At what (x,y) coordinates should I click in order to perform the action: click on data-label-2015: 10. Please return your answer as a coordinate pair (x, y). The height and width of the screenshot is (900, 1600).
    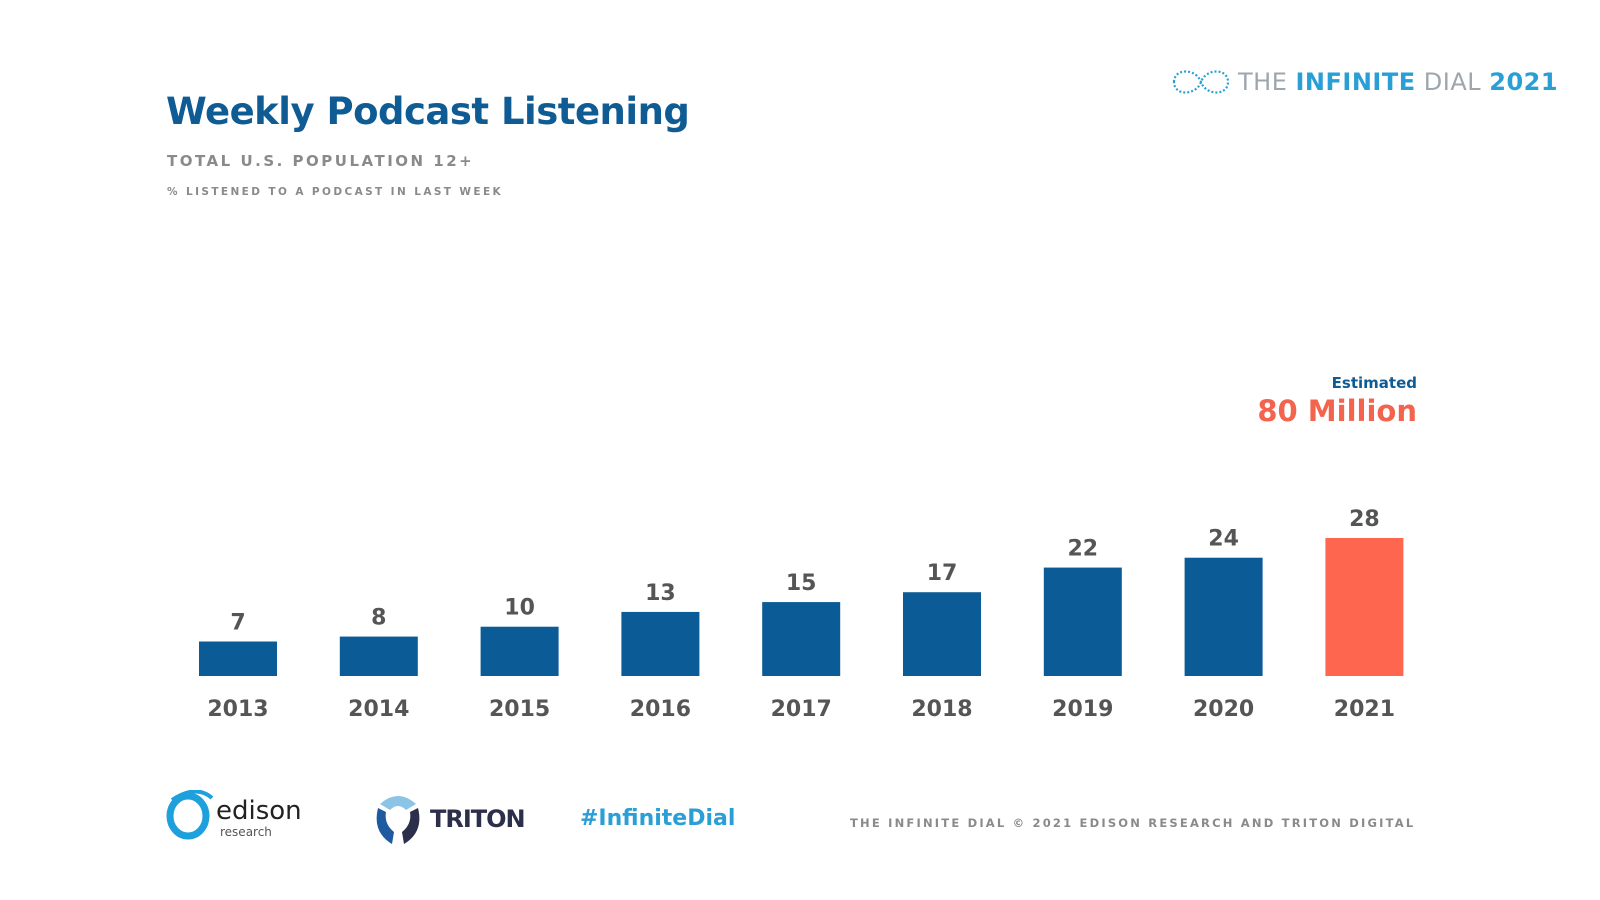
    Looking at the image, I should click on (519, 608).